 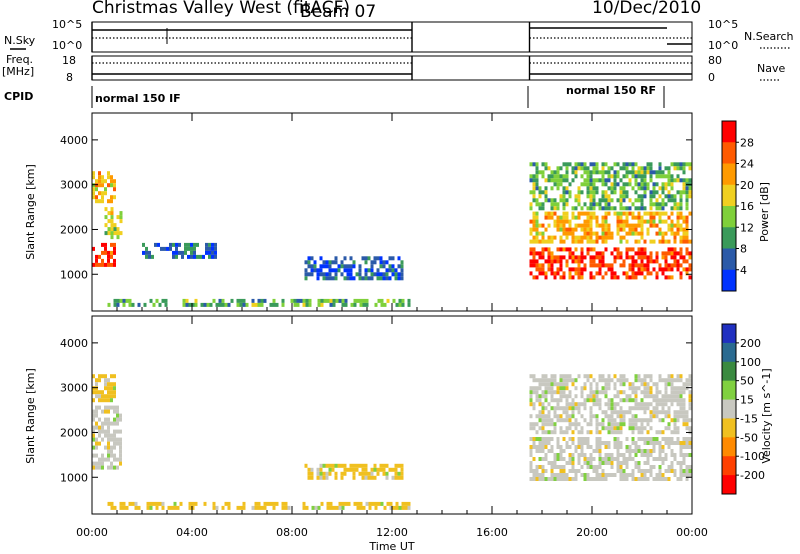 What do you see at coordinates (771, 68) in the screenshot?
I see `nave-label: Nave` at bounding box center [771, 68].